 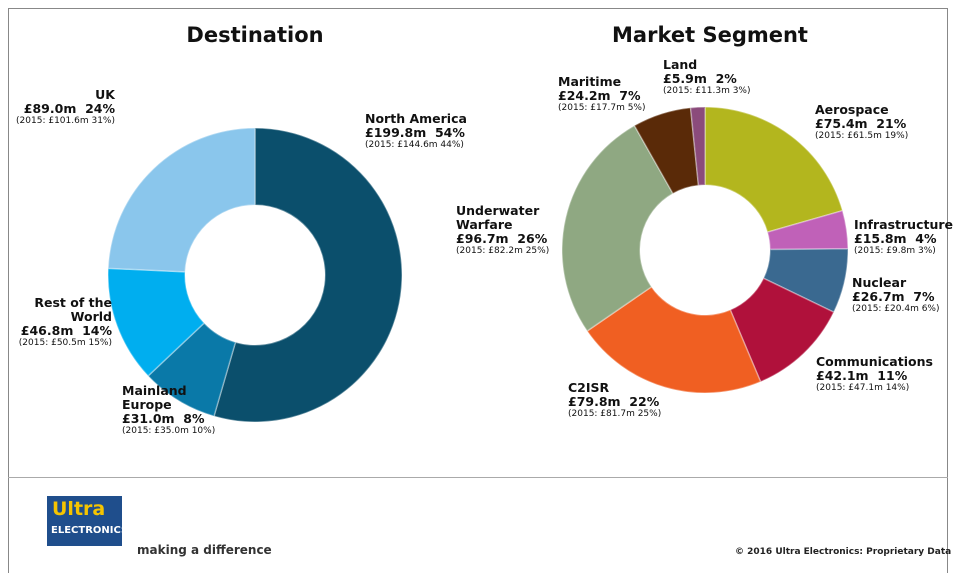 I want to click on slice-label: Land £5.9m 2% (2015: £11.3m 3%), so click(x=713, y=77).